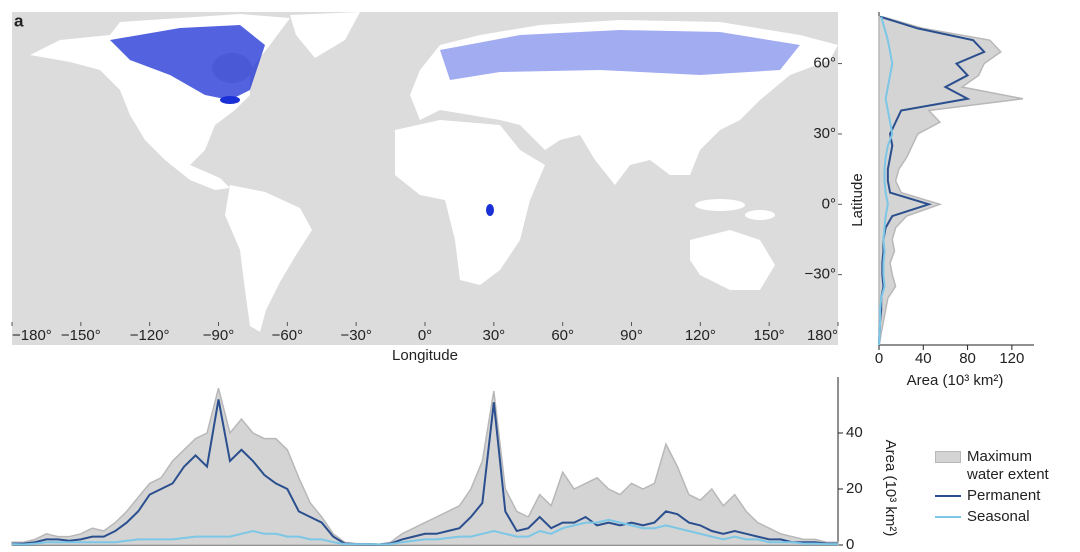 The height and width of the screenshot is (552, 1080). Describe the element at coordinates (1008, 465) in the screenshot. I see `legend-label: Maximum water extent` at that location.